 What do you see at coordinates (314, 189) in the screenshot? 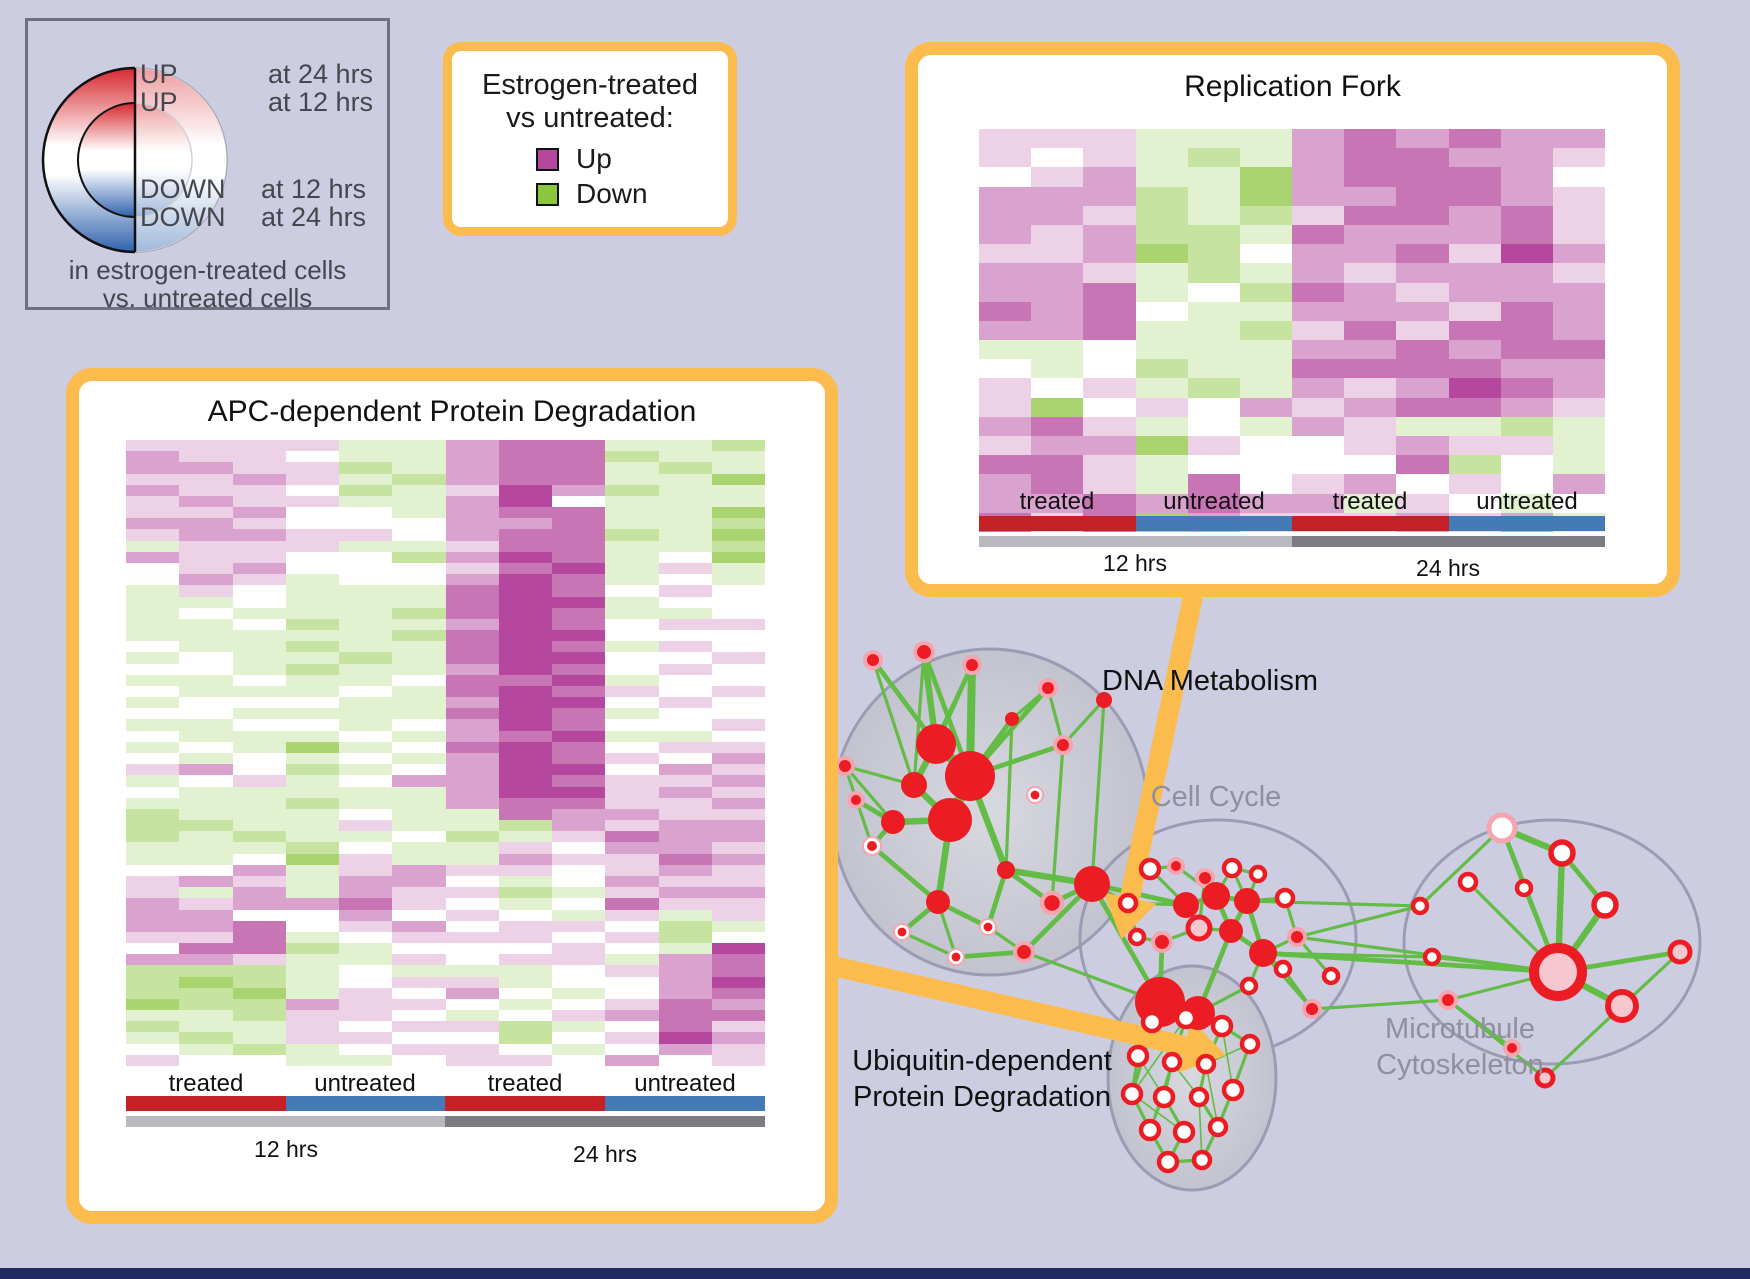
I see `ring-time-down12: at 12 hrs` at bounding box center [314, 189].